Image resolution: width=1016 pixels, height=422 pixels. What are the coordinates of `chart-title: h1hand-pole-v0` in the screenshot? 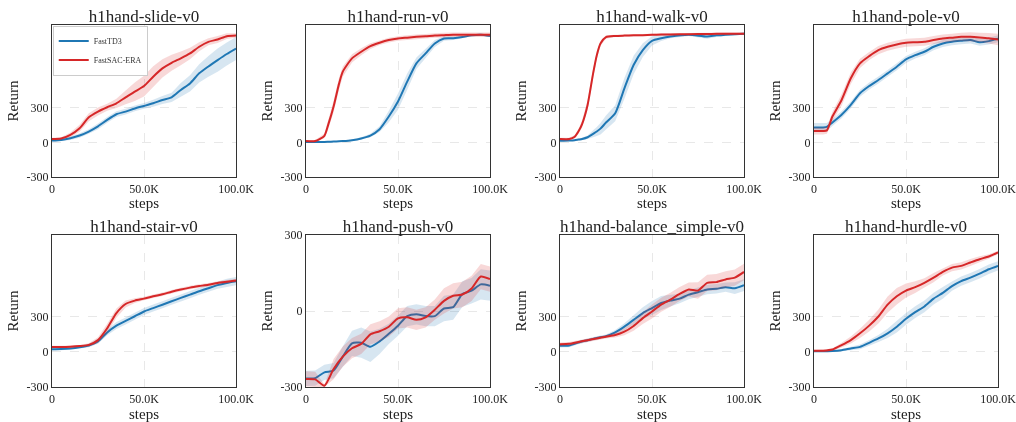 It's located at (906, 16).